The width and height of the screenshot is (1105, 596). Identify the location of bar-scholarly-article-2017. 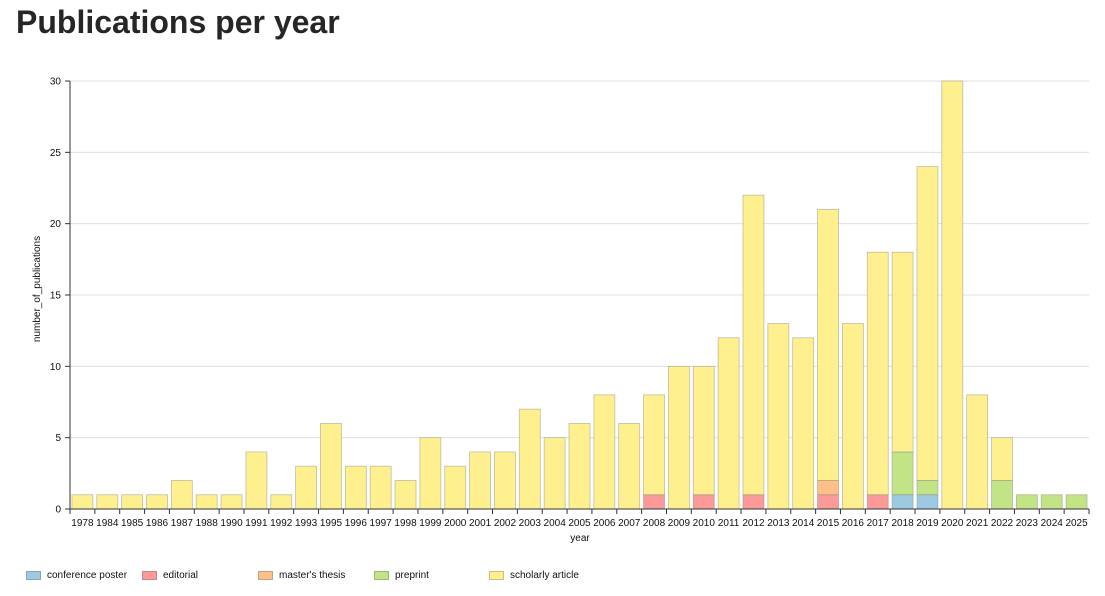
(877, 373).